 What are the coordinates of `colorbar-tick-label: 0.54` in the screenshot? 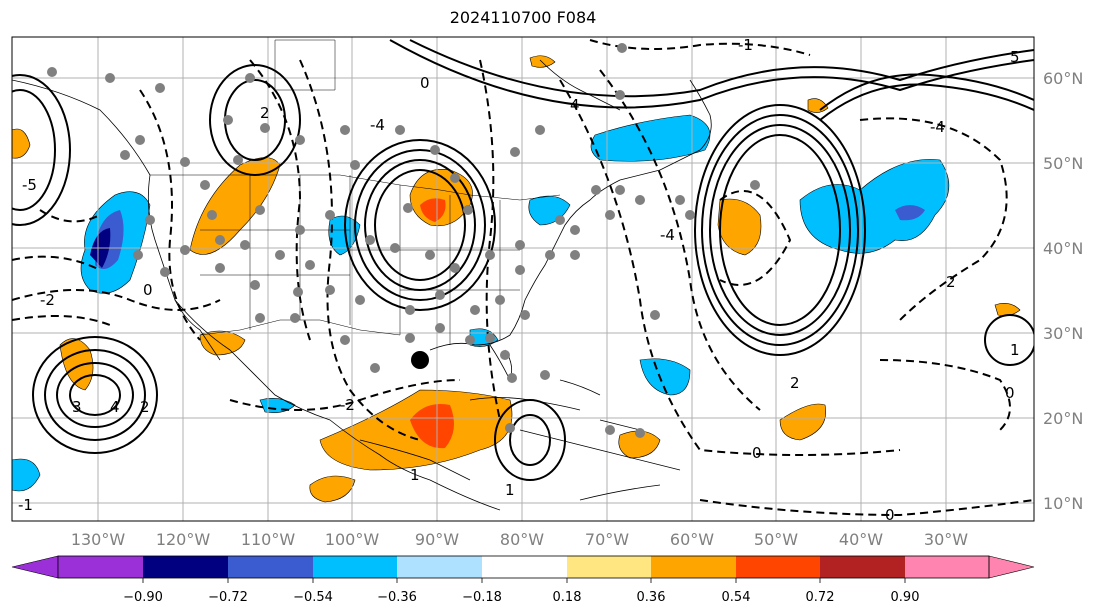 It's located at (736, 597).